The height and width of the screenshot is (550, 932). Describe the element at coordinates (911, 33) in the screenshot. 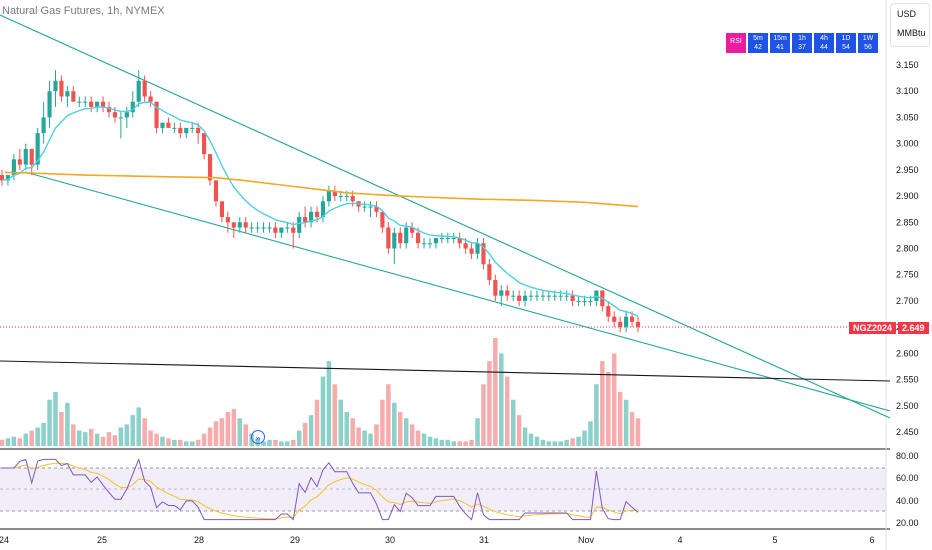

I see `unit-label: MMBtu` at that location.